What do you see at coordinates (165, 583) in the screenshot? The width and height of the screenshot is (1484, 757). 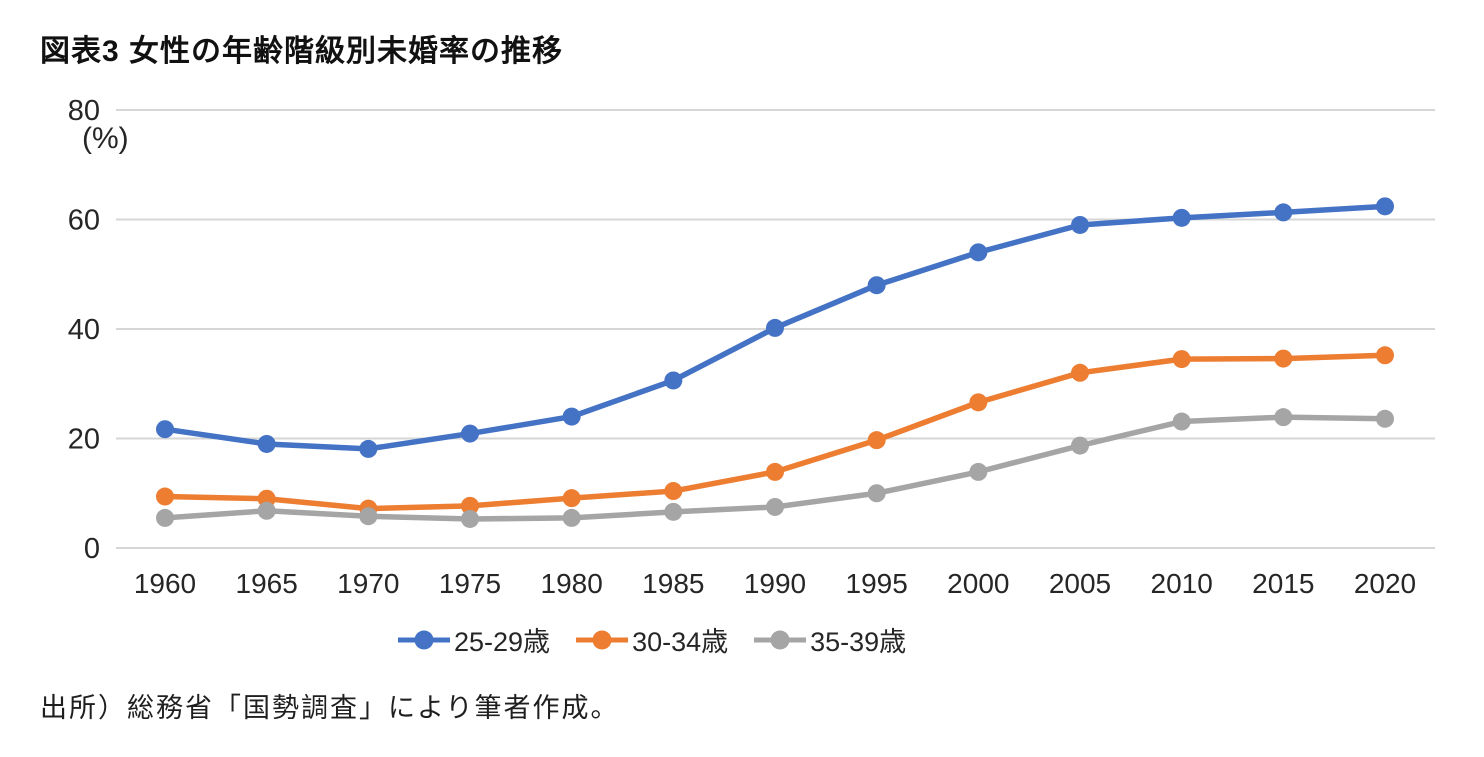 I see `x-tick-label-1960: 1960` at bounding box center [165, 583].